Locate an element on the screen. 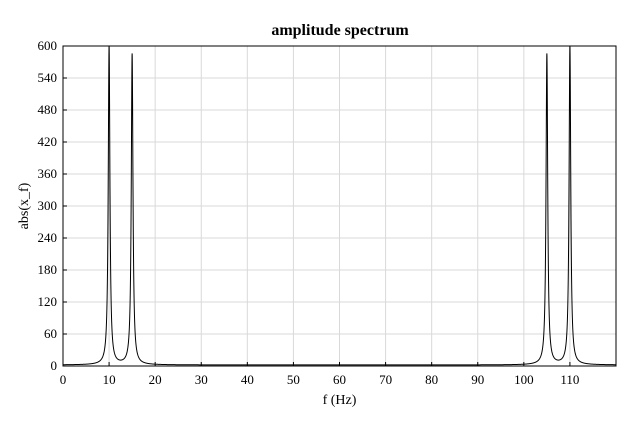  y-tick-label-10: 600 is located at coordinates (48, 45).